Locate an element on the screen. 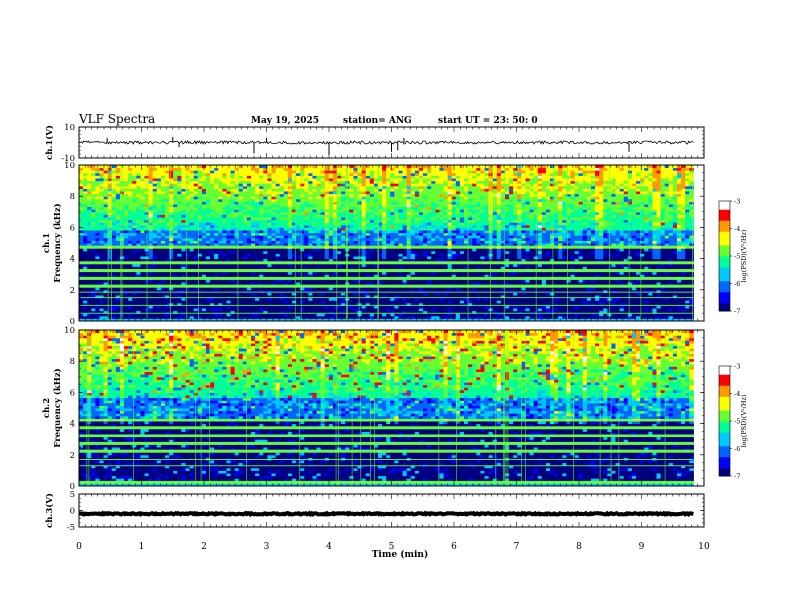 Image resolution: width=792 pixels, height=612 pixels. waveform-trace is located at coordinates (386, 142).